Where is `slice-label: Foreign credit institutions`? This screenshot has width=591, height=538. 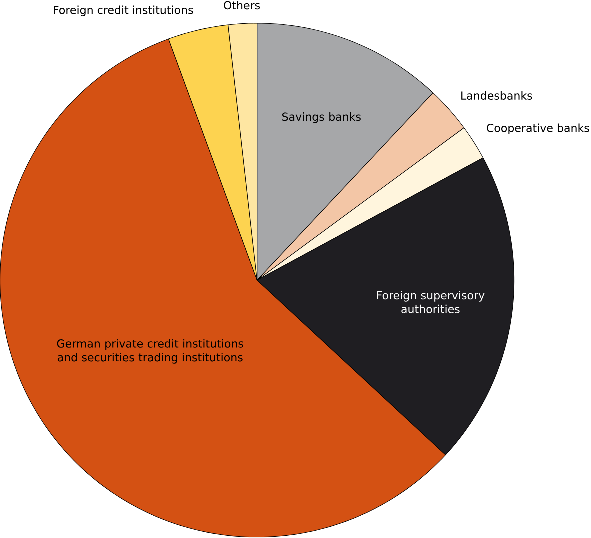 slice-label: Foreign credit institutions is located at coordinates (124, 11).